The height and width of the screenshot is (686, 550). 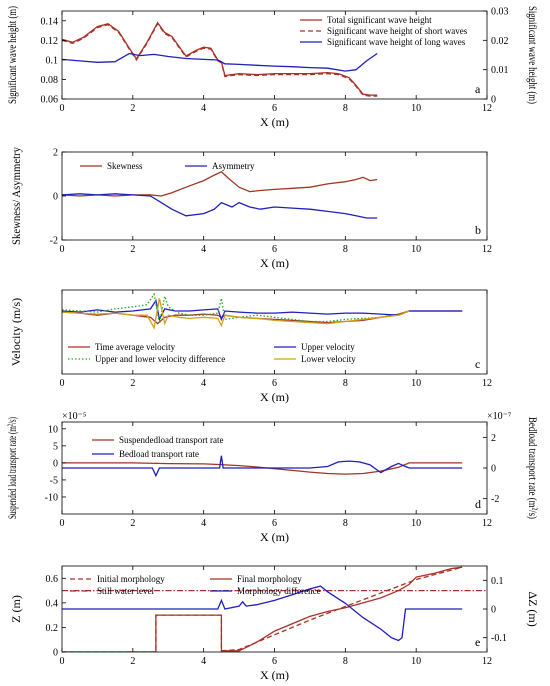 What do you see at coordinates (52, 579) in the screenshot?
I see `y-tick-label: 0.6` at bounding box center [52, 579].